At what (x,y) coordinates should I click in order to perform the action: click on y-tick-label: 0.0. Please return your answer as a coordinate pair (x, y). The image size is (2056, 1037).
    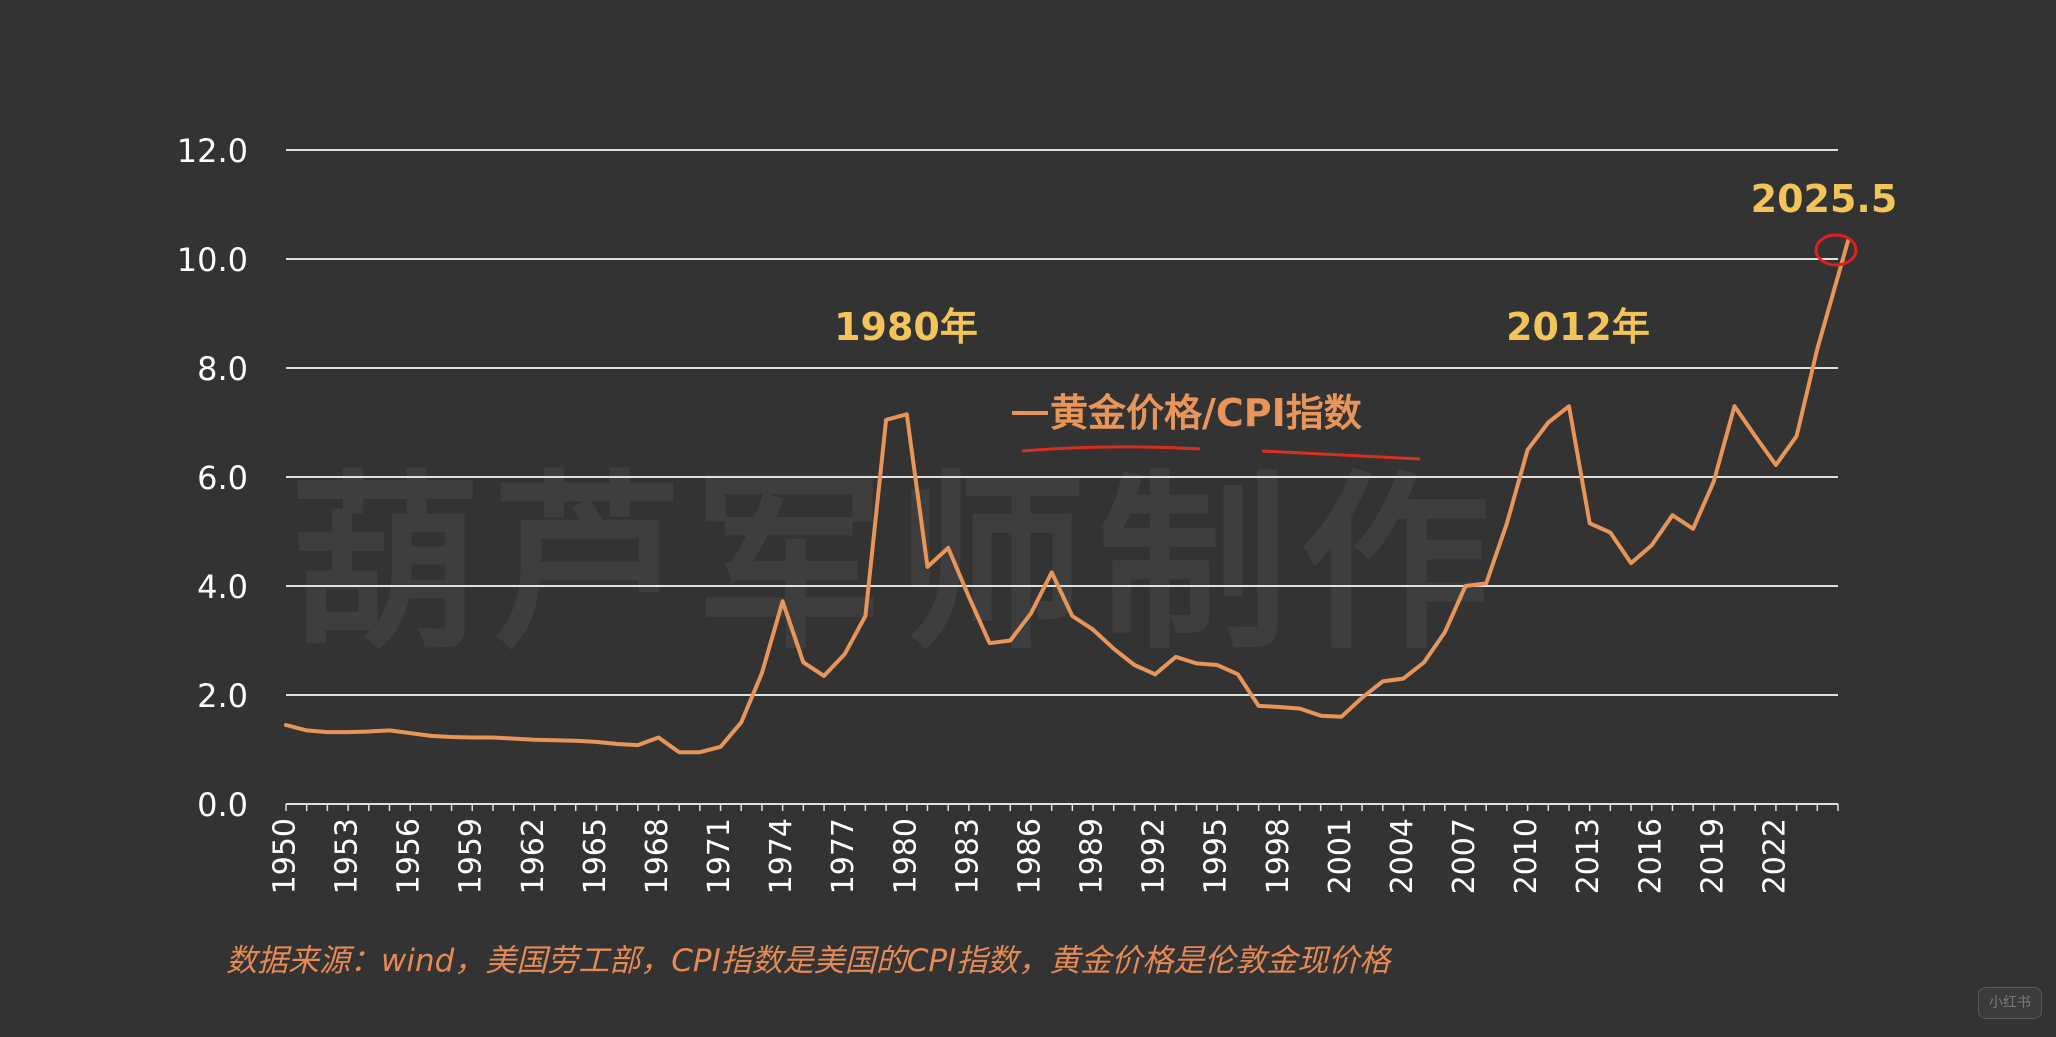
    Looking at the image, I should click on (222, 805).